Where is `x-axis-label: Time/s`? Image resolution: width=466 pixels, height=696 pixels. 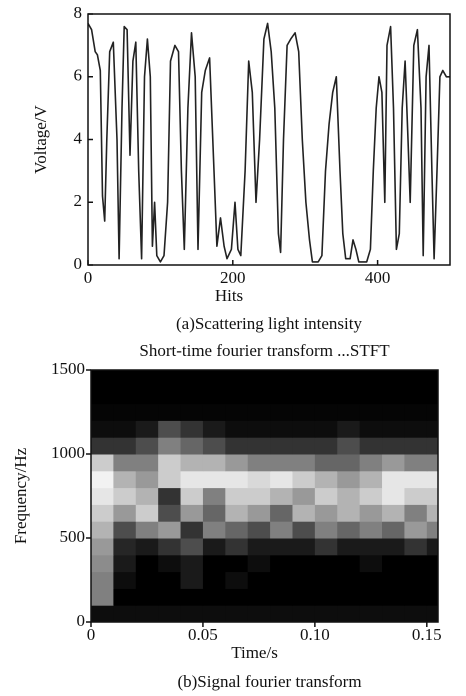 x-axis-label: Time/s is located at coordinates (254, 652).